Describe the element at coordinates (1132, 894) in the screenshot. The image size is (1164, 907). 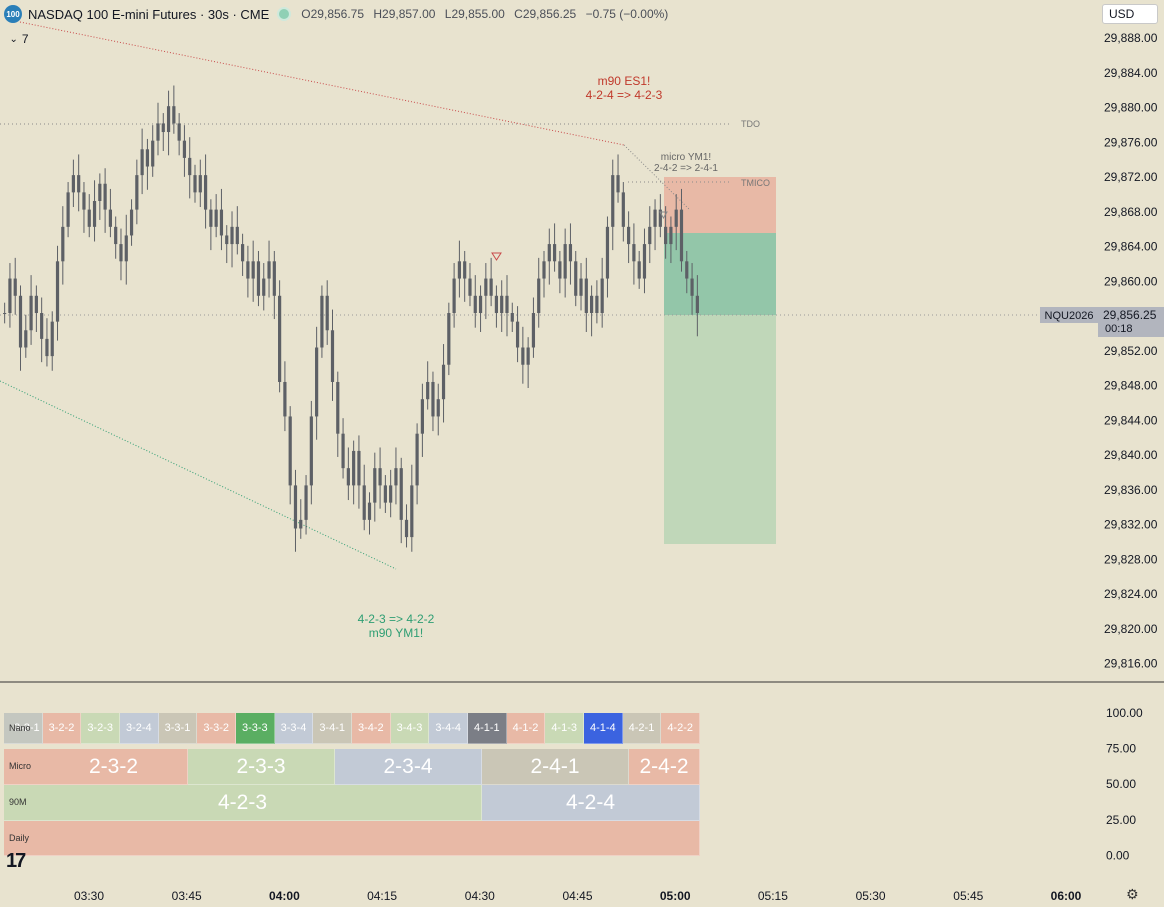
I see `gear-icon: ⚙` at that location.